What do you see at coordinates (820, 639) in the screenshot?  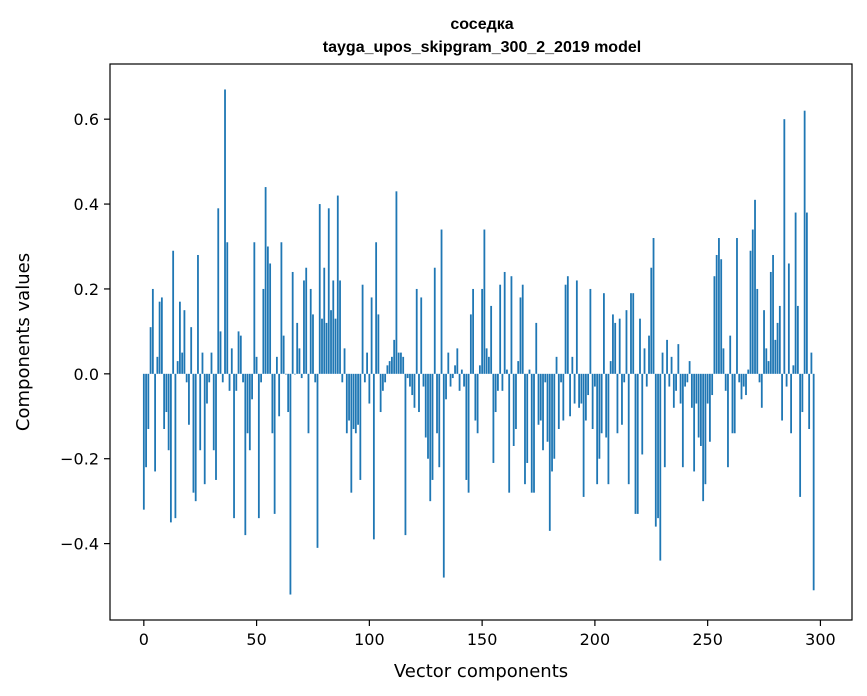 I see `x-tick-label: 300` at bounding box center [820, 639].